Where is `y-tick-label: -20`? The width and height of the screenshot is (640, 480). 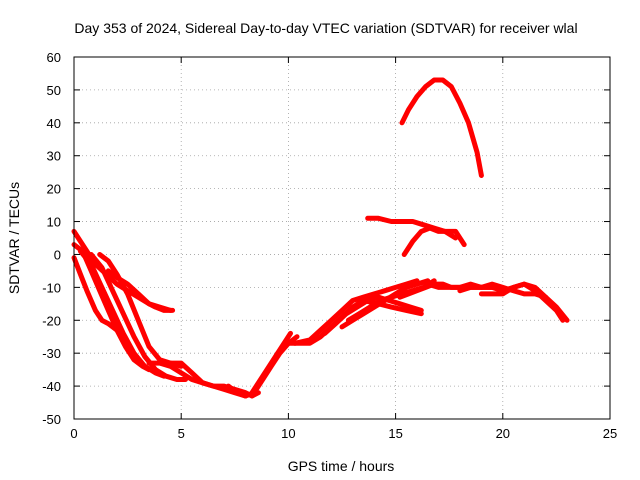 y-tick-label: -20 is located at coordinates (51, 320).